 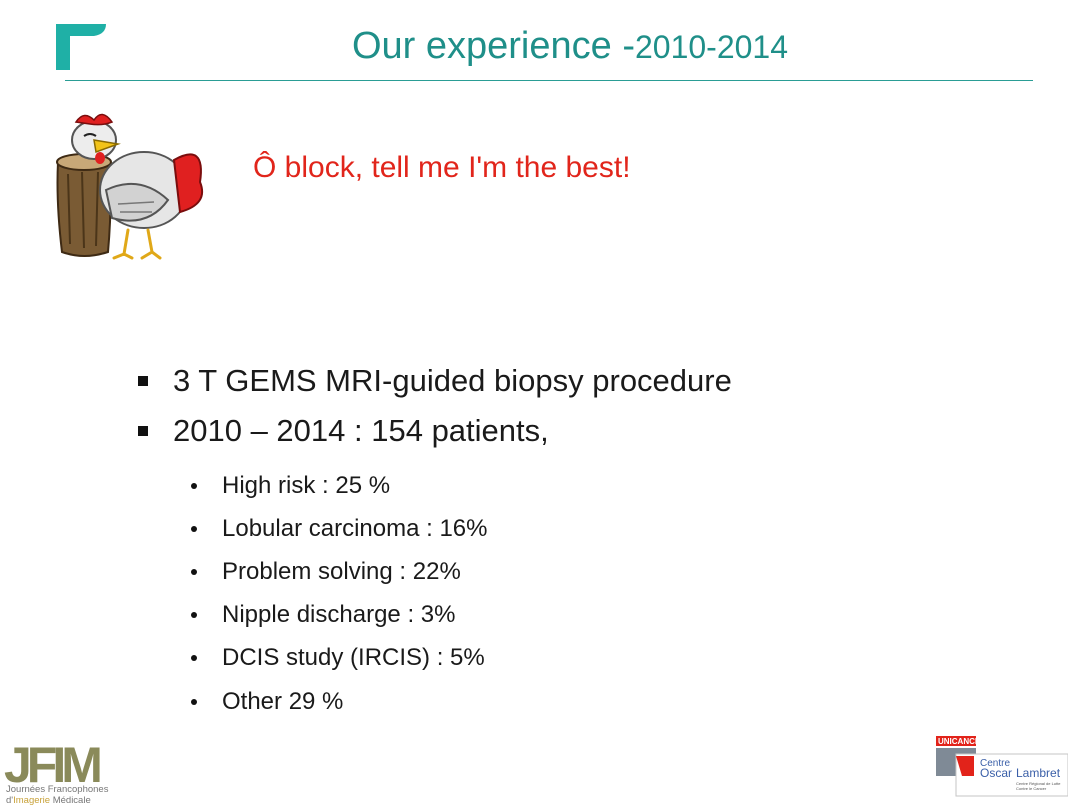 I want to click on list-item: Problem solving : 22%, so click(x=594, y=571).